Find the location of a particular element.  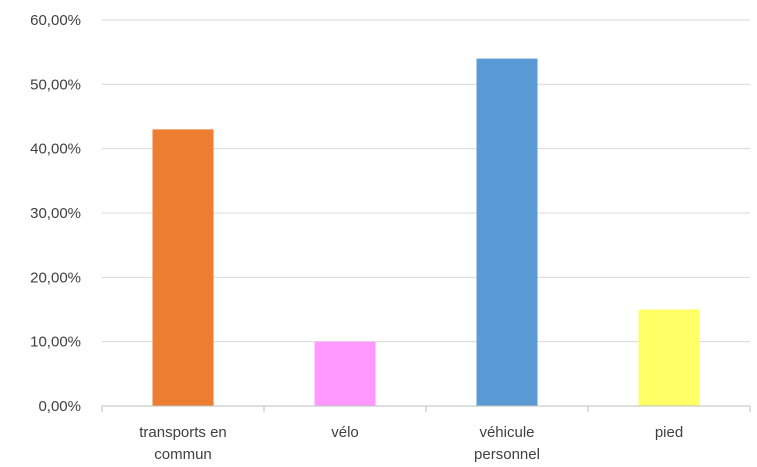

y-tick-label: 0,00% is located at coordinates (59, 406).